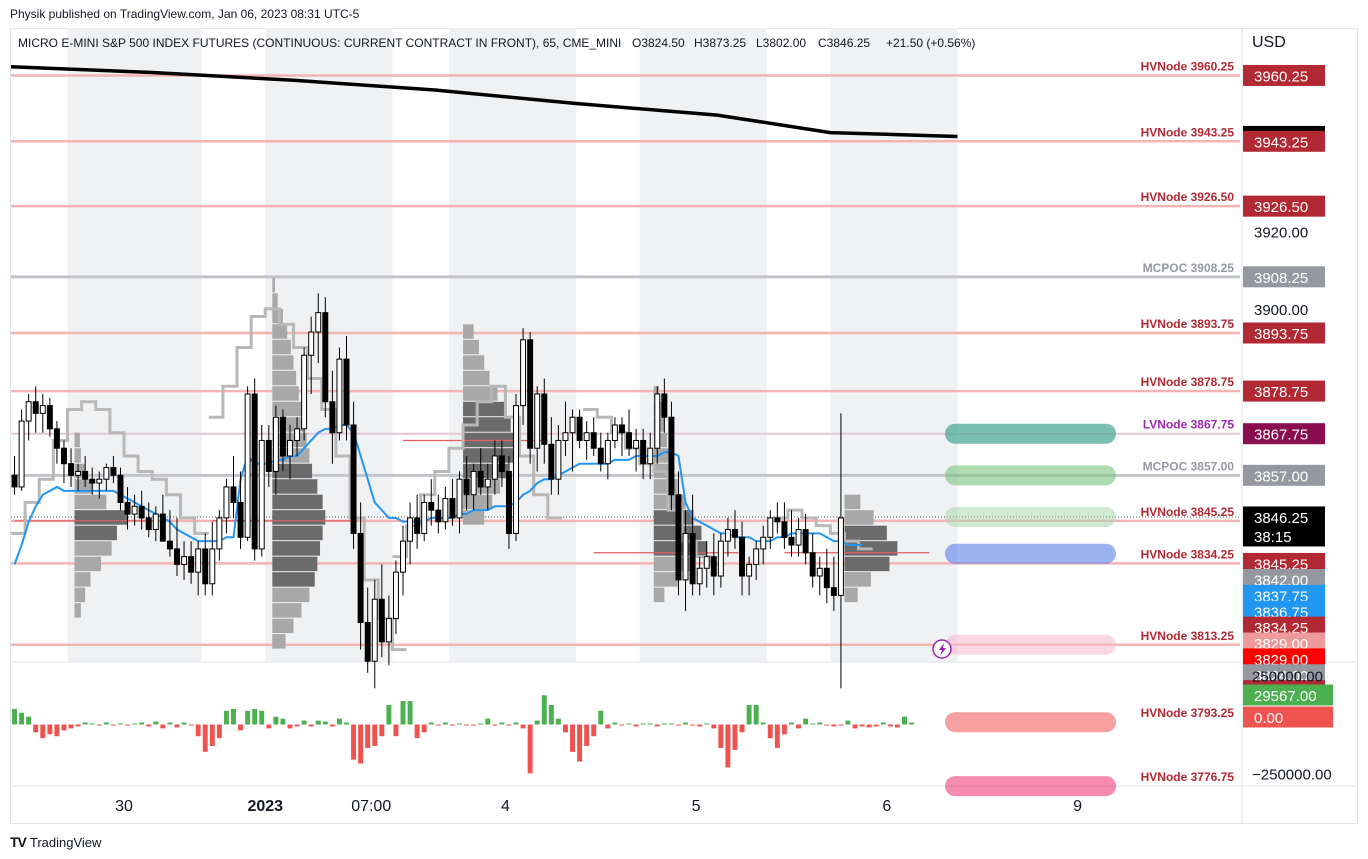 The height and width of the screenshot is (859, 1368). I want to click on footer: TV TradingView, so click(55, 842).